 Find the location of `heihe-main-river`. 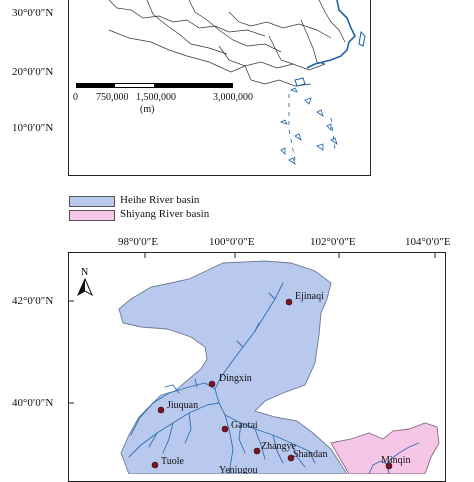

heihe-main-river is located at coordinates (249, 378).